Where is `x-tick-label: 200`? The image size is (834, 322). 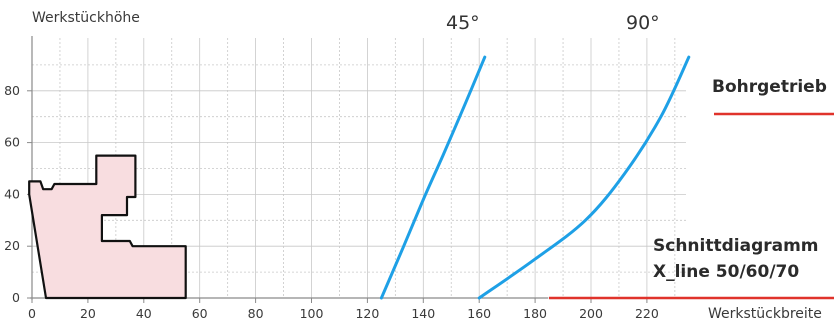 x-tick-label: 200 is located at coordinates (591, 313).